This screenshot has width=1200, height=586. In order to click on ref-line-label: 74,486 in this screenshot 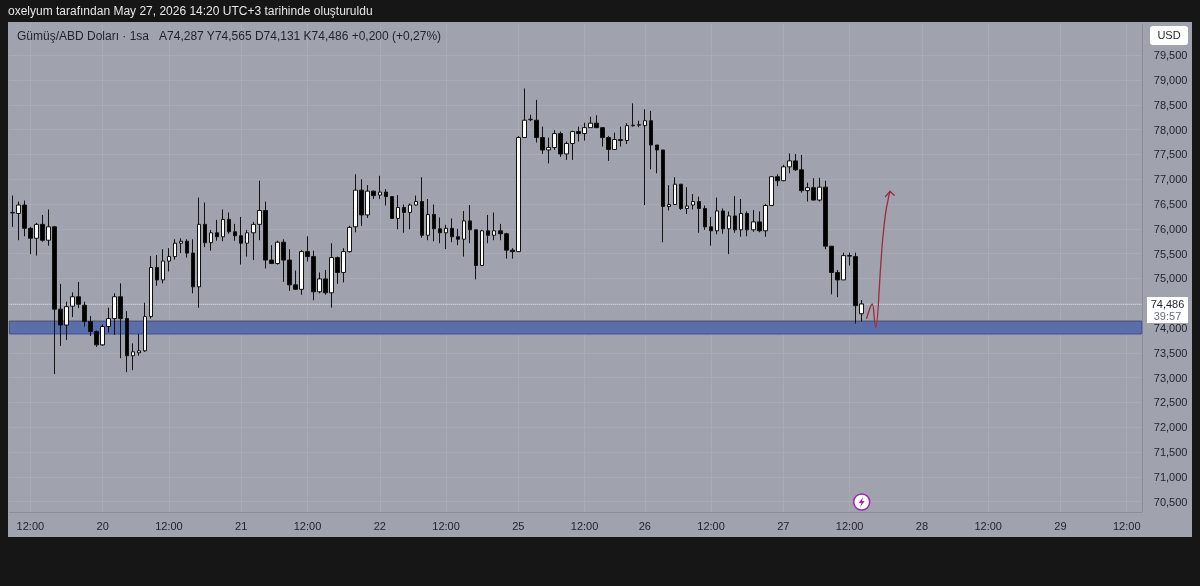, I will do `click(1167, 303)`.